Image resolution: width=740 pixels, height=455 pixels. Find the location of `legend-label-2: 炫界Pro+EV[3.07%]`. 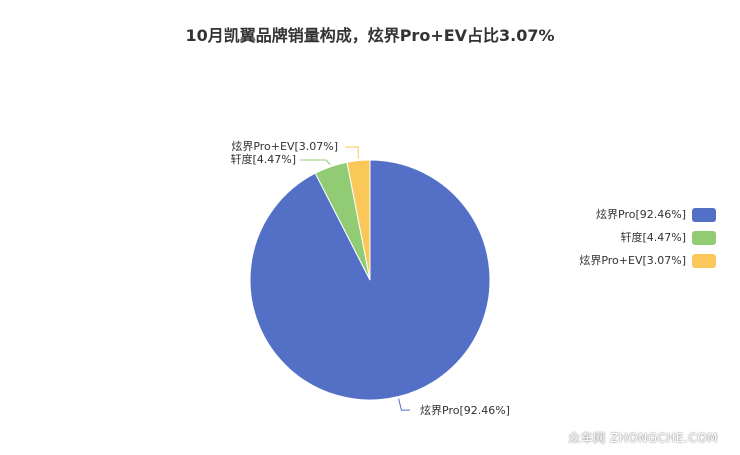

legend-label-2: 炫界Pro+EV[3.07%] is located at coordinates (632, 260).